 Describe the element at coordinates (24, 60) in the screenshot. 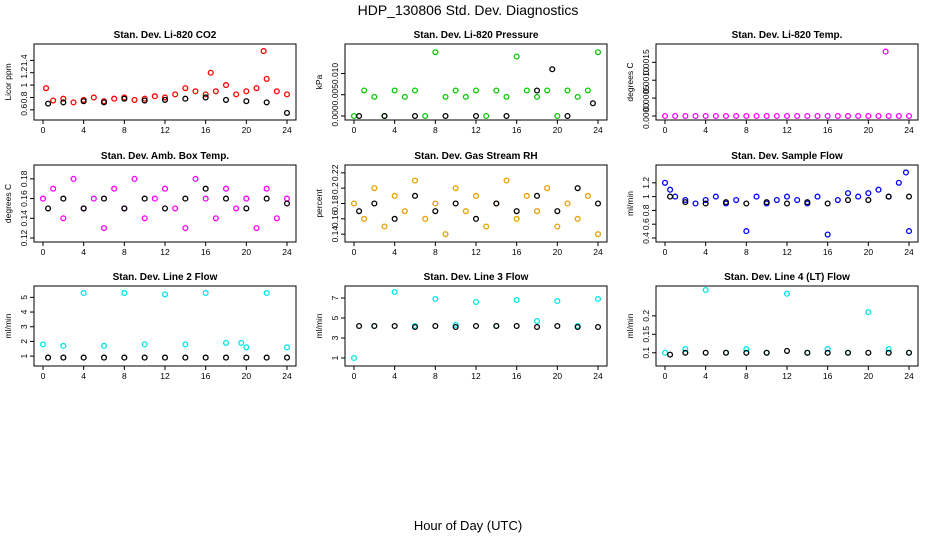

I see `y-tick-label: 1.4` at that location.